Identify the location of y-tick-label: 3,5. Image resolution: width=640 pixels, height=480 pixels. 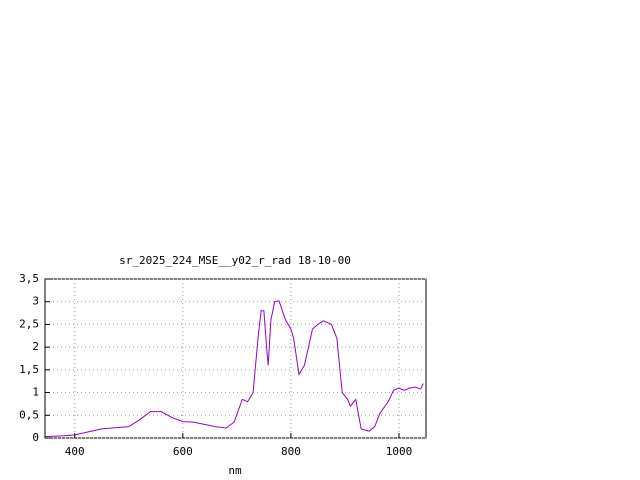
(29, 278).